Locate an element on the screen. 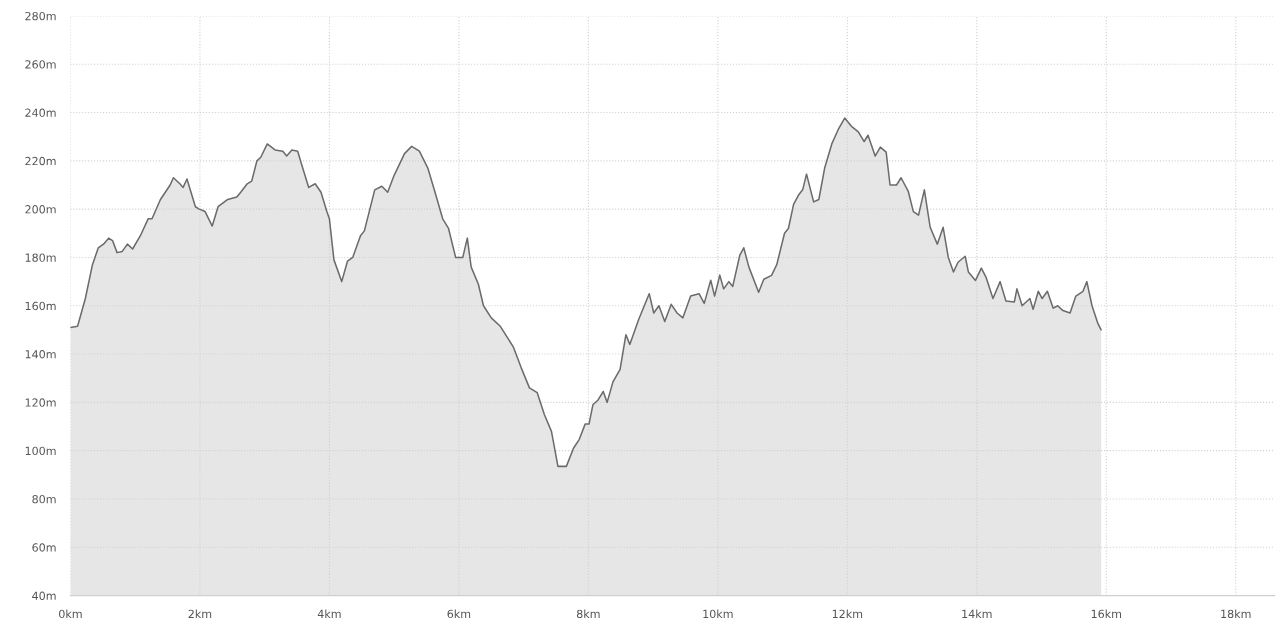 This screenshot has width=1281, height=637. y-tick-label: 200m is located at coordinates (40, 209).